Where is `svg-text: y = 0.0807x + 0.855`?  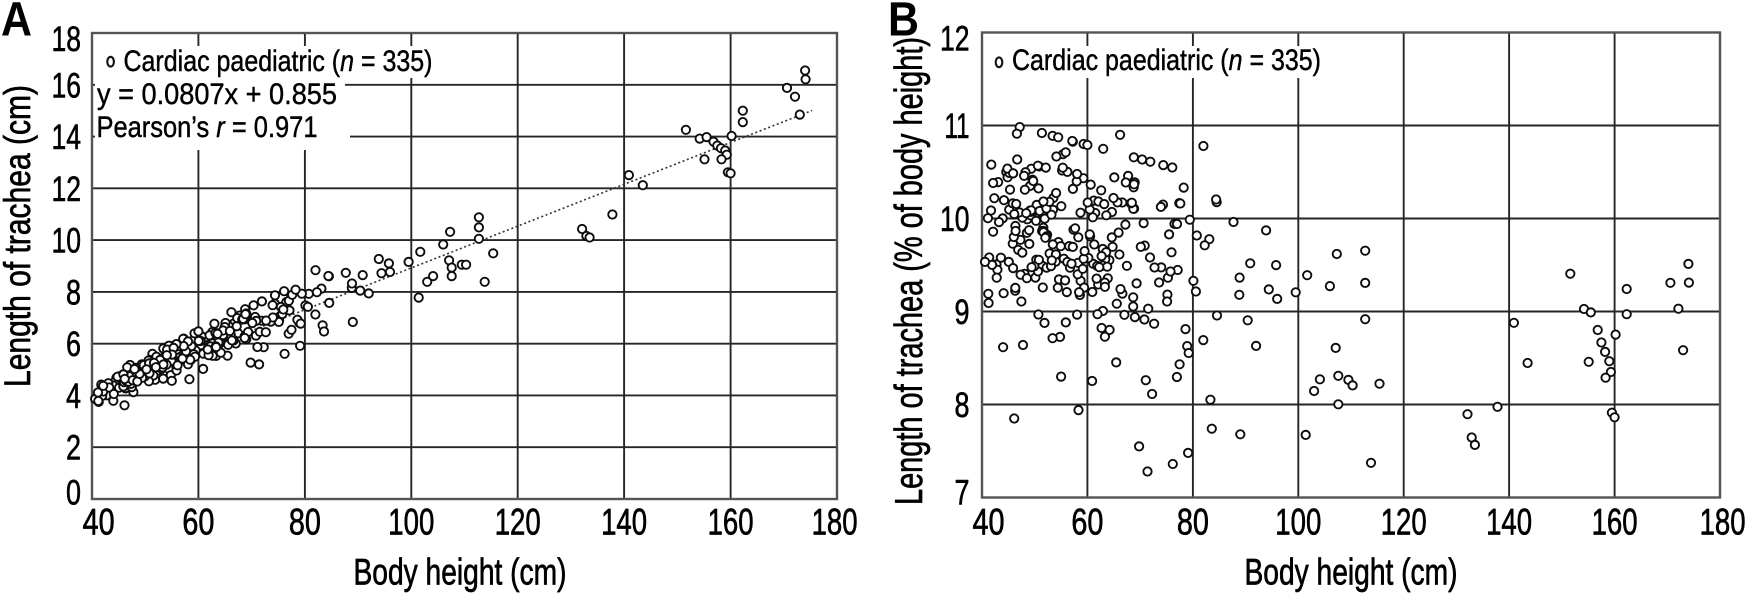 svg-text: y = 0.0807x + 0.855 is located at coordinates (217, 94).